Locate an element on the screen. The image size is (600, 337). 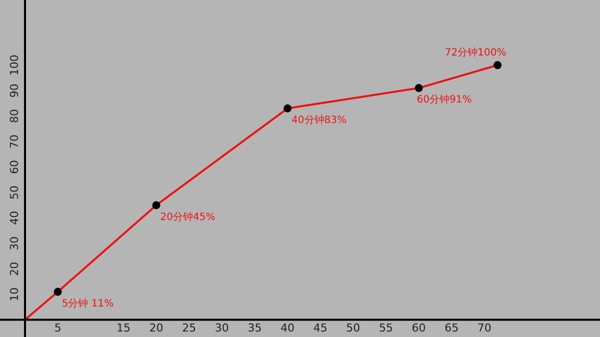
y-tick-label: 30 is located at coordinates (14, 243).